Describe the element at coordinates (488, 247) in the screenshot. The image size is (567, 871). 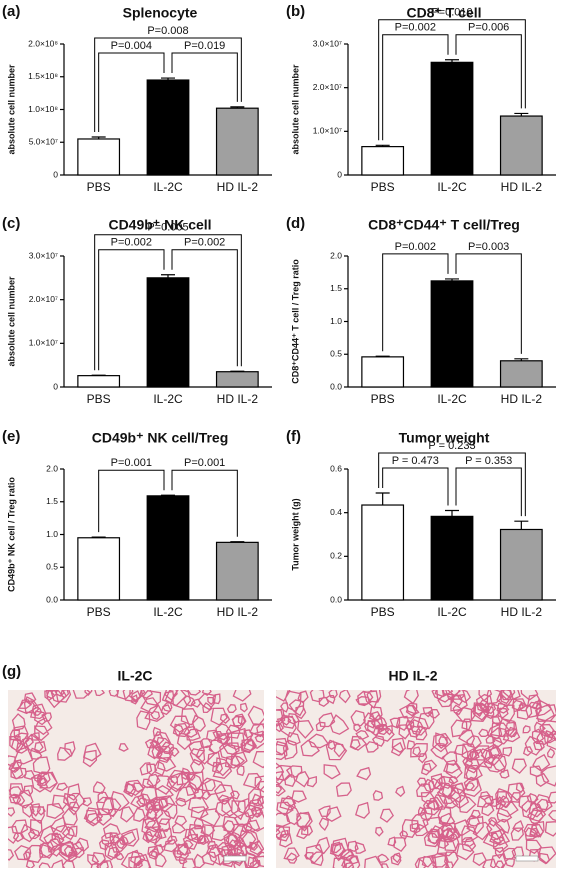
I see `p-value: P=0.003` at that location.